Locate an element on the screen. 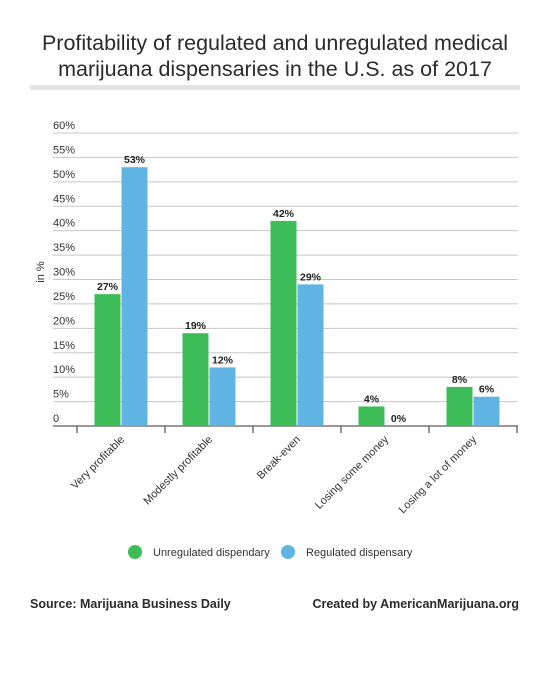  y-tick-label: 5% is located at coordinates (61, 395).